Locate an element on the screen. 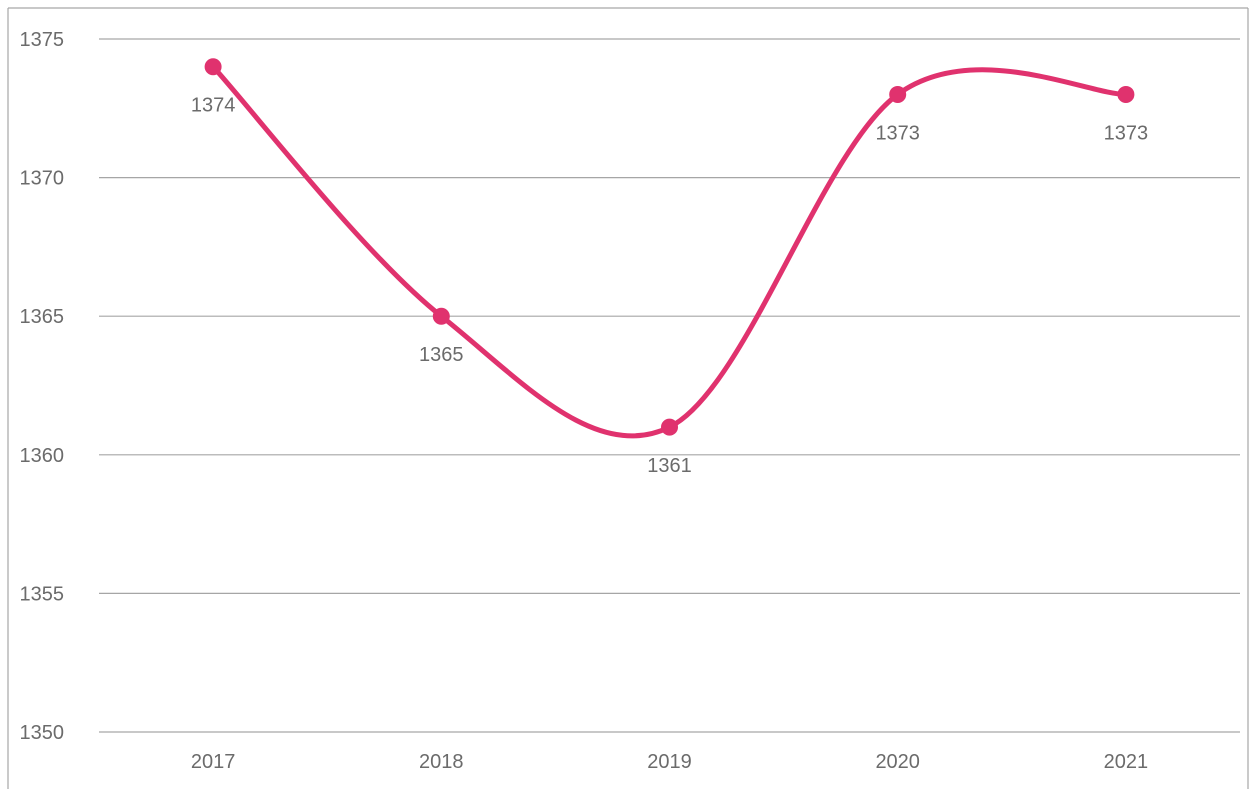 This screenshot has height=789, width=1256. x-tick-label: 2018 is located at coordinates (441, 762).